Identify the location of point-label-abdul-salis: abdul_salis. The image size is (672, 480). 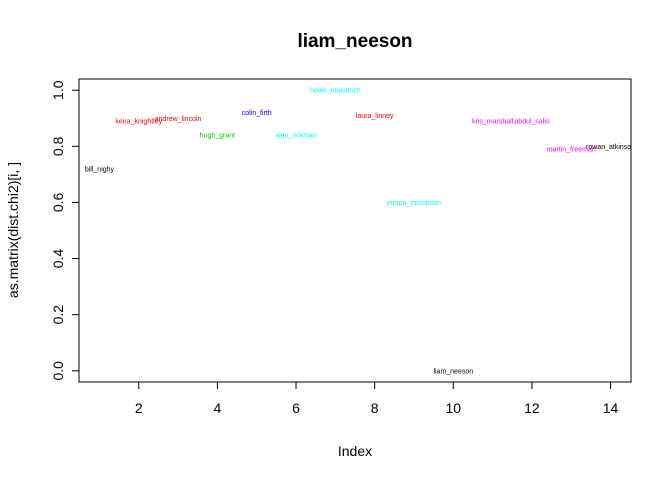
(532, 122).